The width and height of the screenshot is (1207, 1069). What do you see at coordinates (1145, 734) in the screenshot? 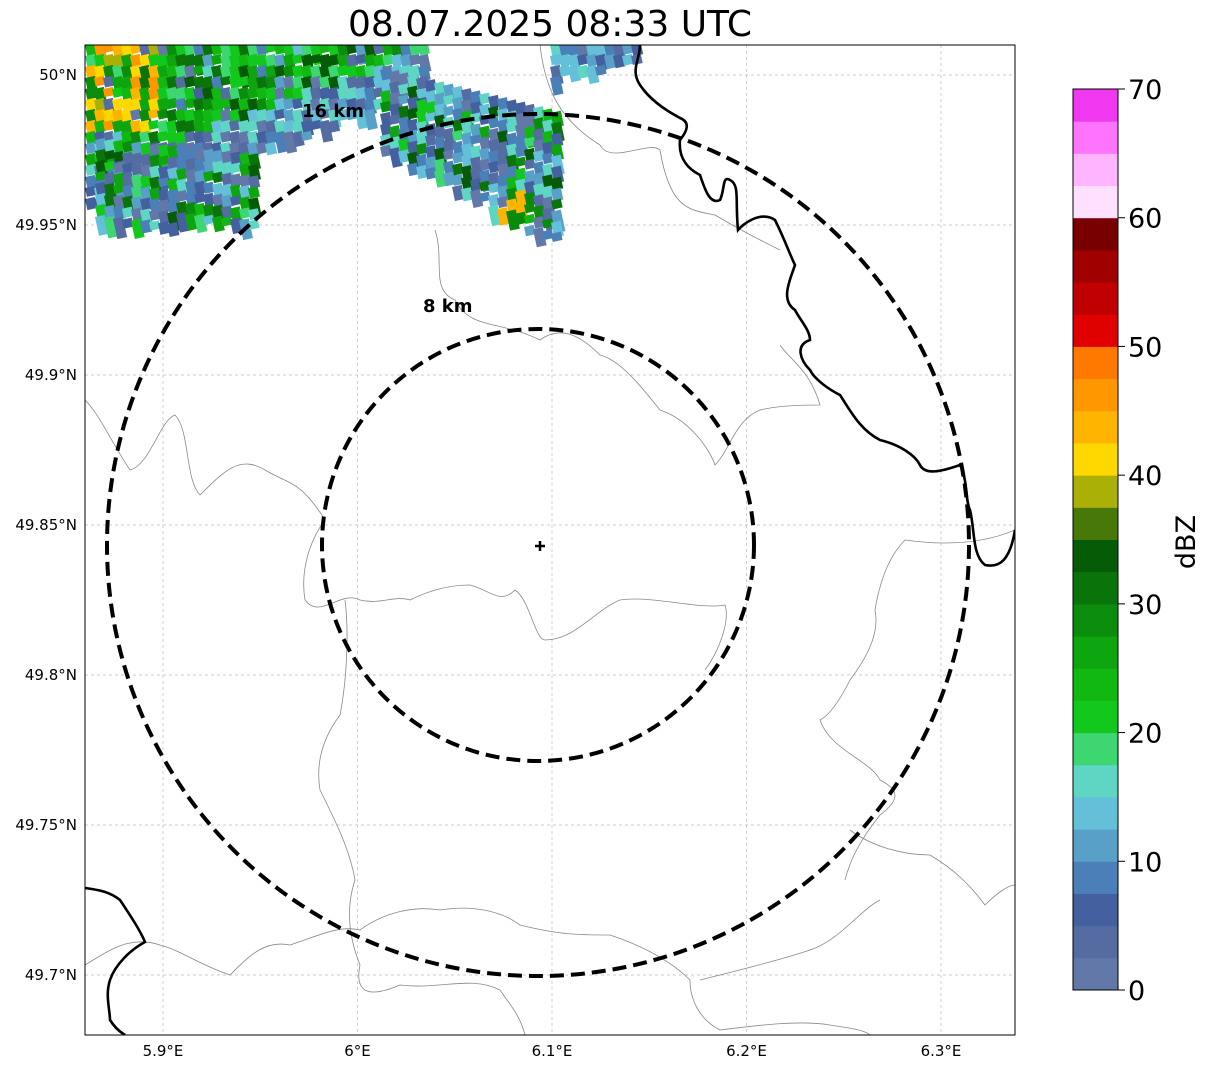
I see `colorbar-tick-label: 20` at bounding box center [1145, 734].